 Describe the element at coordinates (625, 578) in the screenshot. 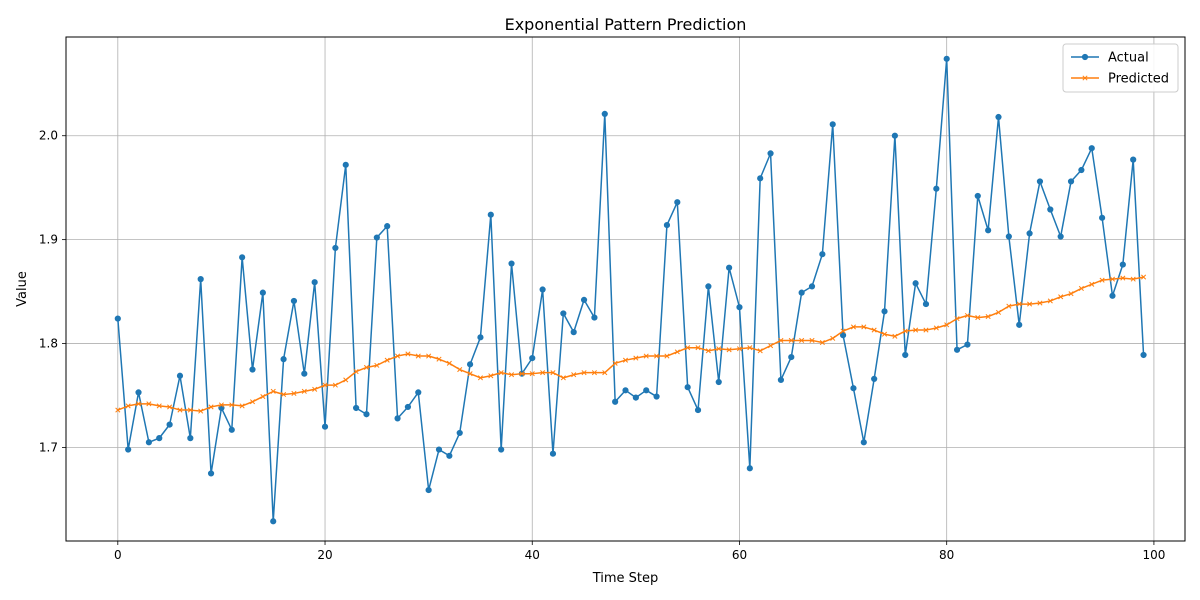

I see `x-axis-label: Time Step` at that location.